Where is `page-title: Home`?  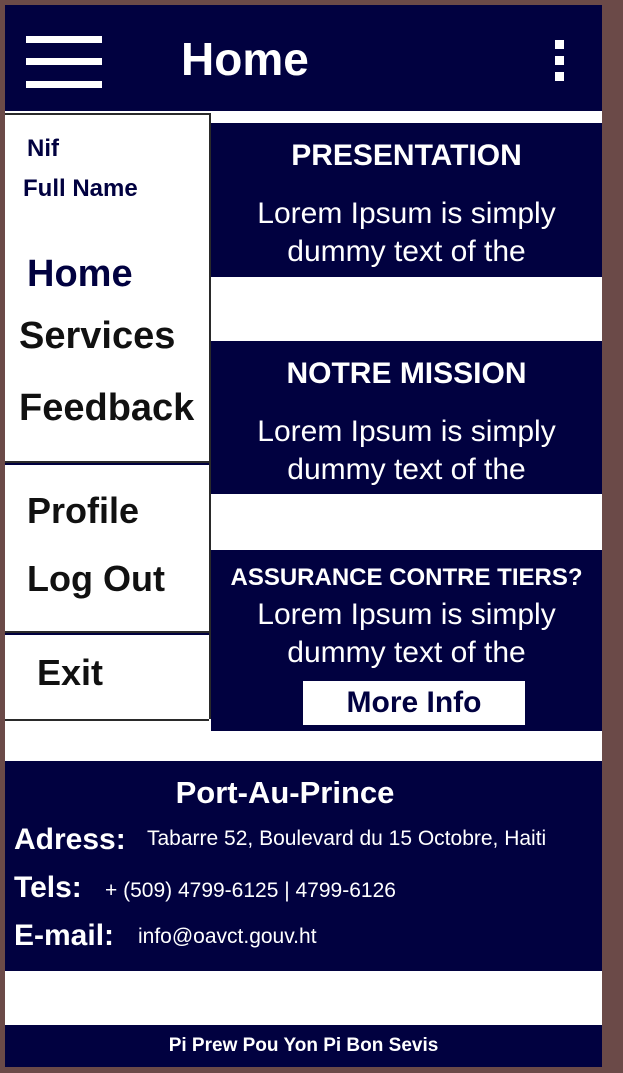 page-title: Home is located at coordinates (245, 59).